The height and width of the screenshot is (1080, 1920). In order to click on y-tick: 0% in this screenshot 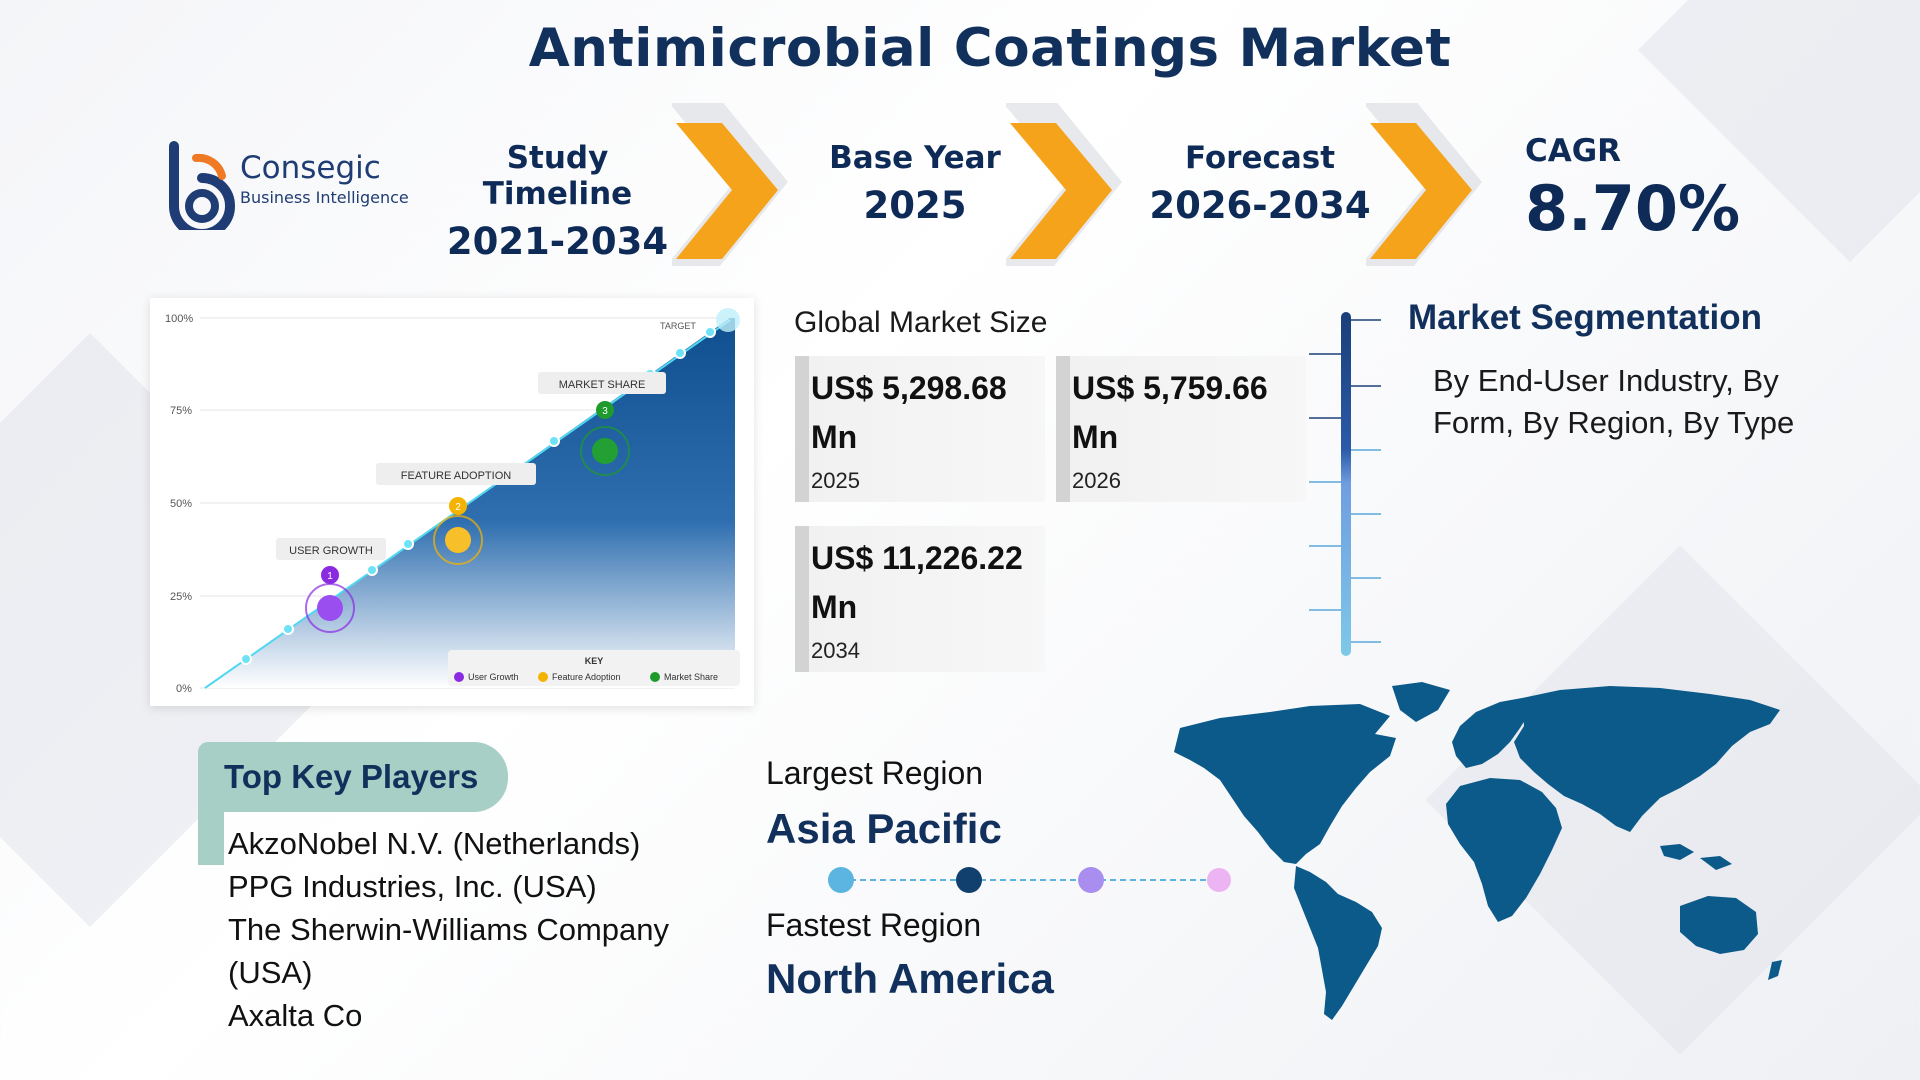, I will do `click(184, 689)`.